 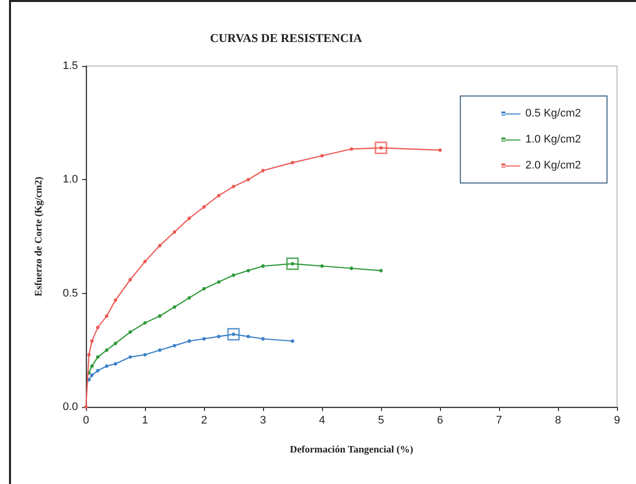 What do you see at coordinates (204, 420) in the screenshot?
I see `x-tick-label: 2` at bounding box center [204, 420].